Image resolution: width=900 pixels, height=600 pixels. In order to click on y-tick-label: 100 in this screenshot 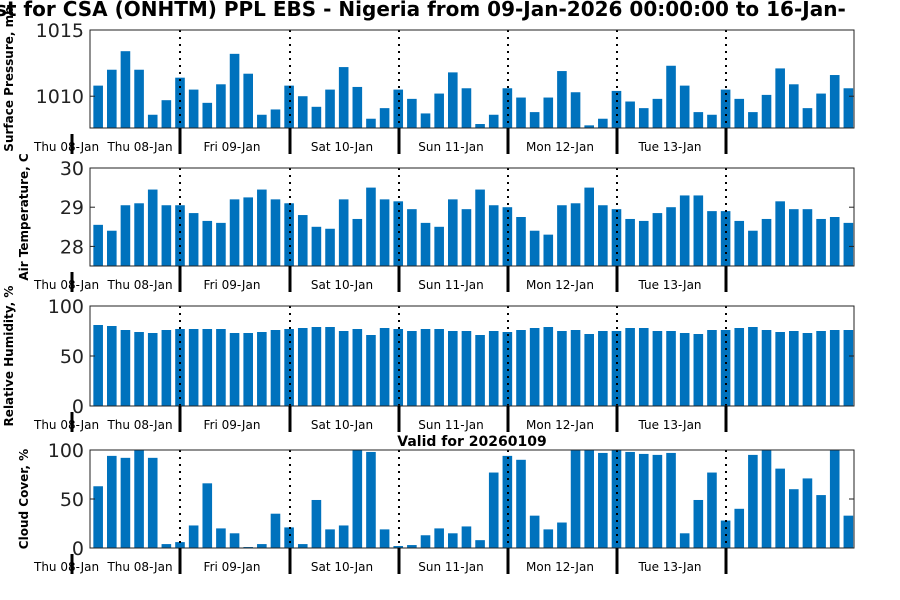, I will do `click(66, 451)`.